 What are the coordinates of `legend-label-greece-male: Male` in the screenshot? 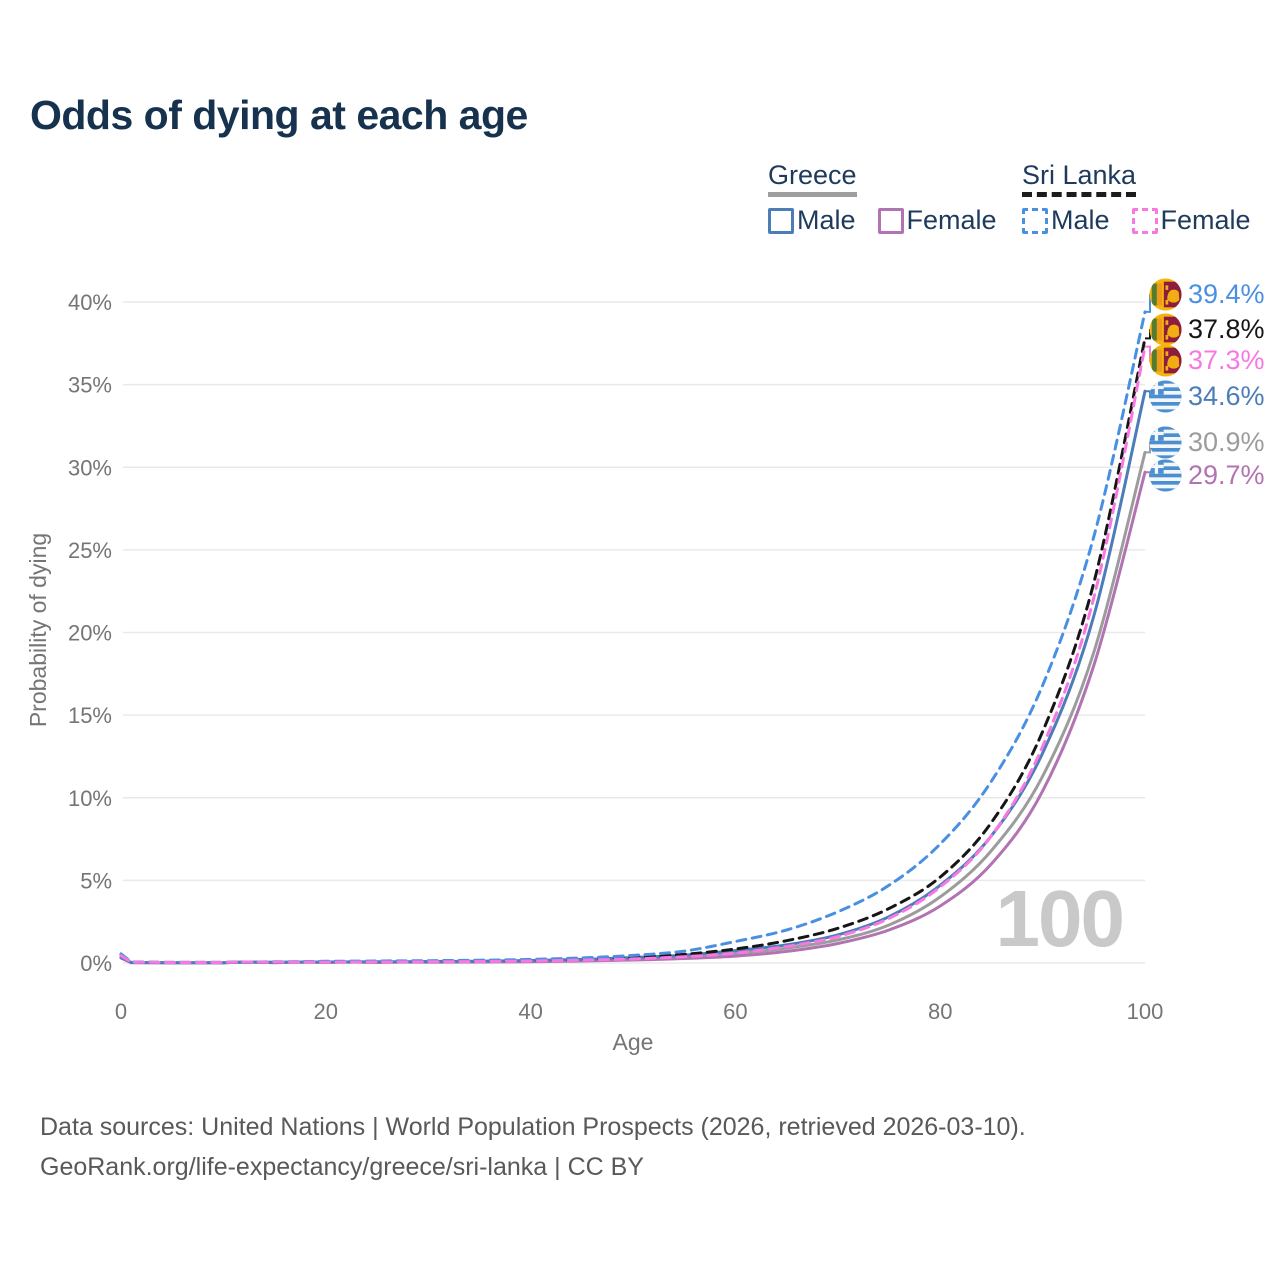 It's located at (826, 220).